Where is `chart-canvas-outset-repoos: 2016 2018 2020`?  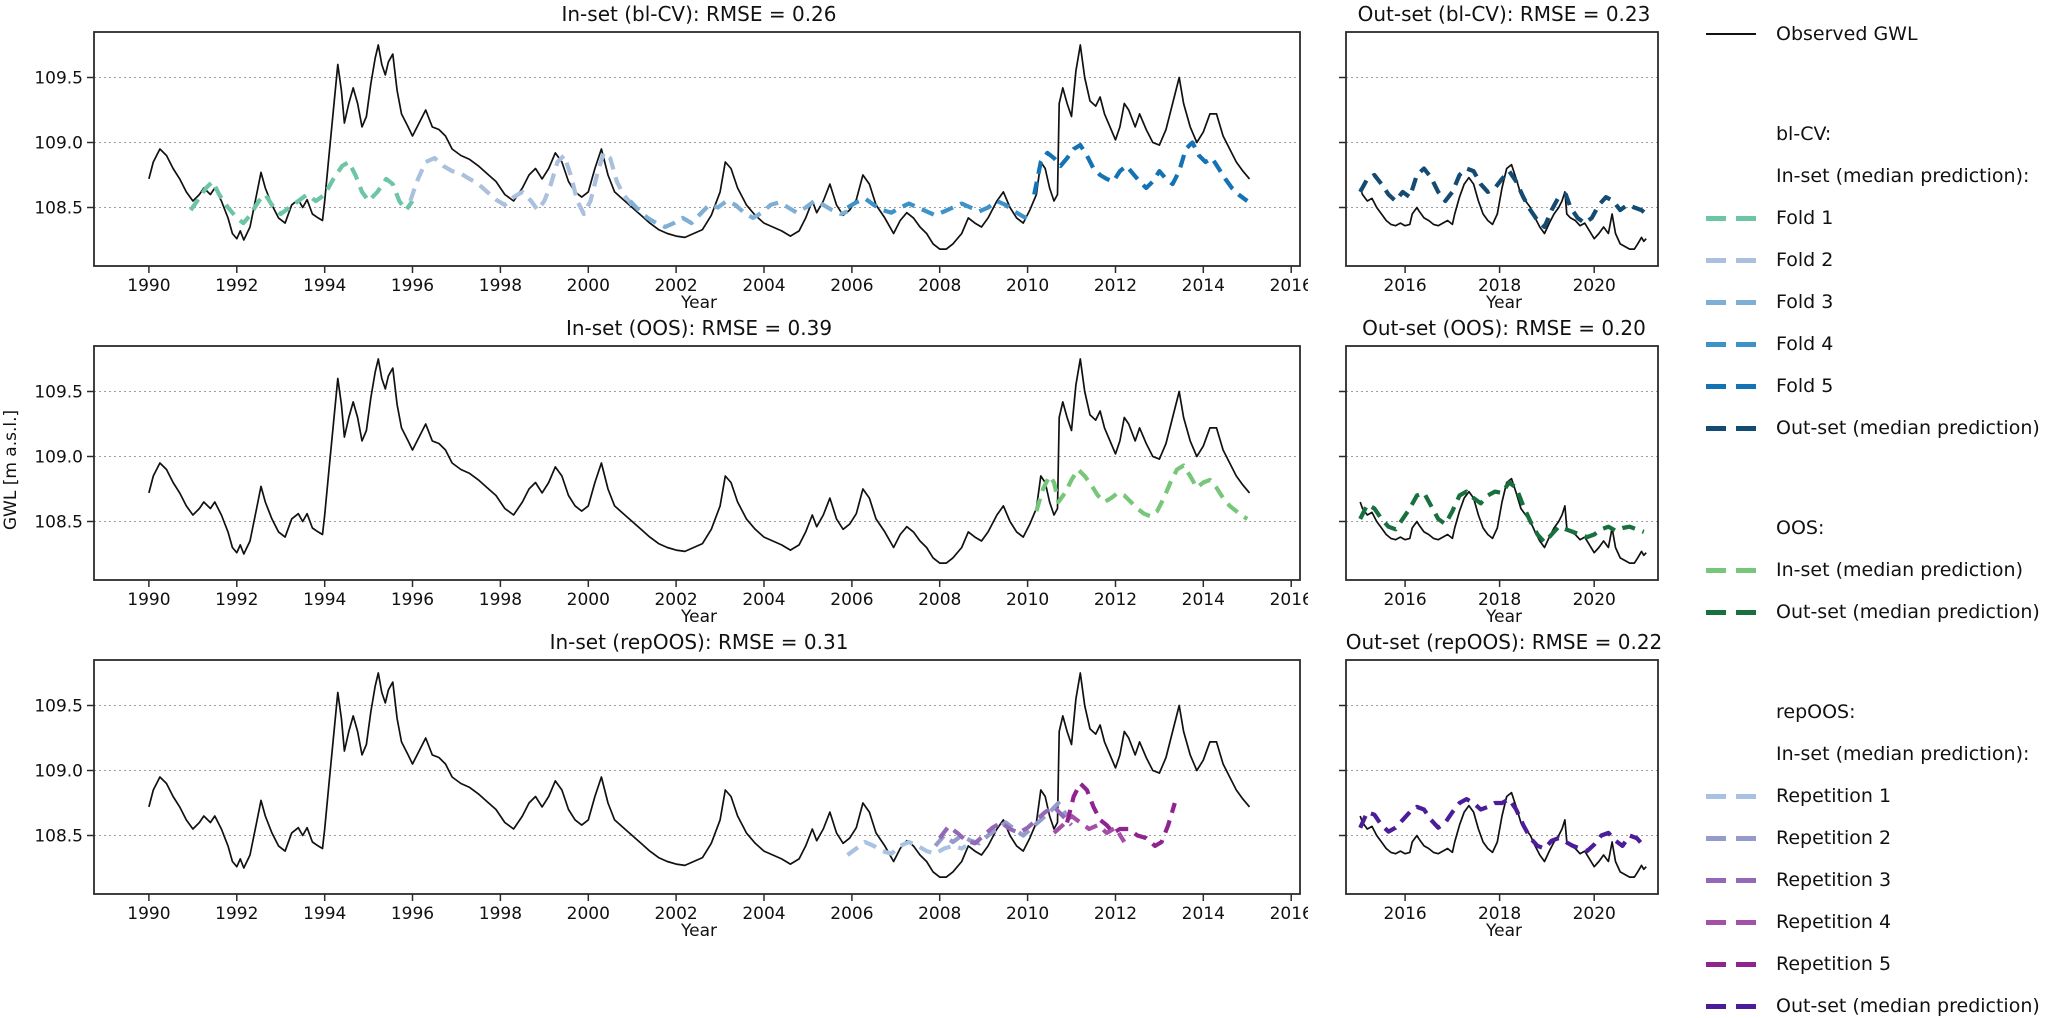 chart-canvas-outset-repoos: 2016 2018 2020 is located at coordinates (1500, 789).